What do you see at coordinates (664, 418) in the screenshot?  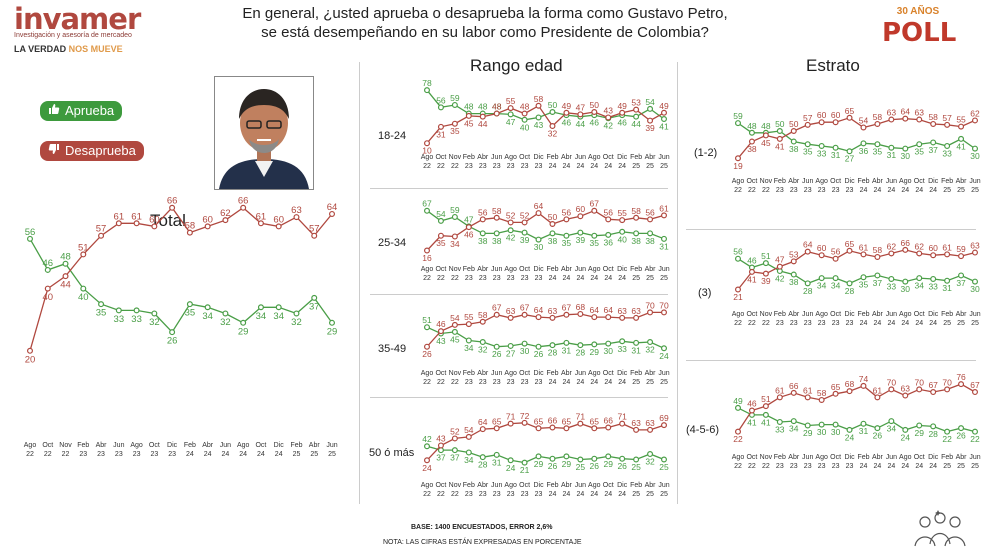 I see `data-label-disapprove: 69` at bounding box center [664, 418].